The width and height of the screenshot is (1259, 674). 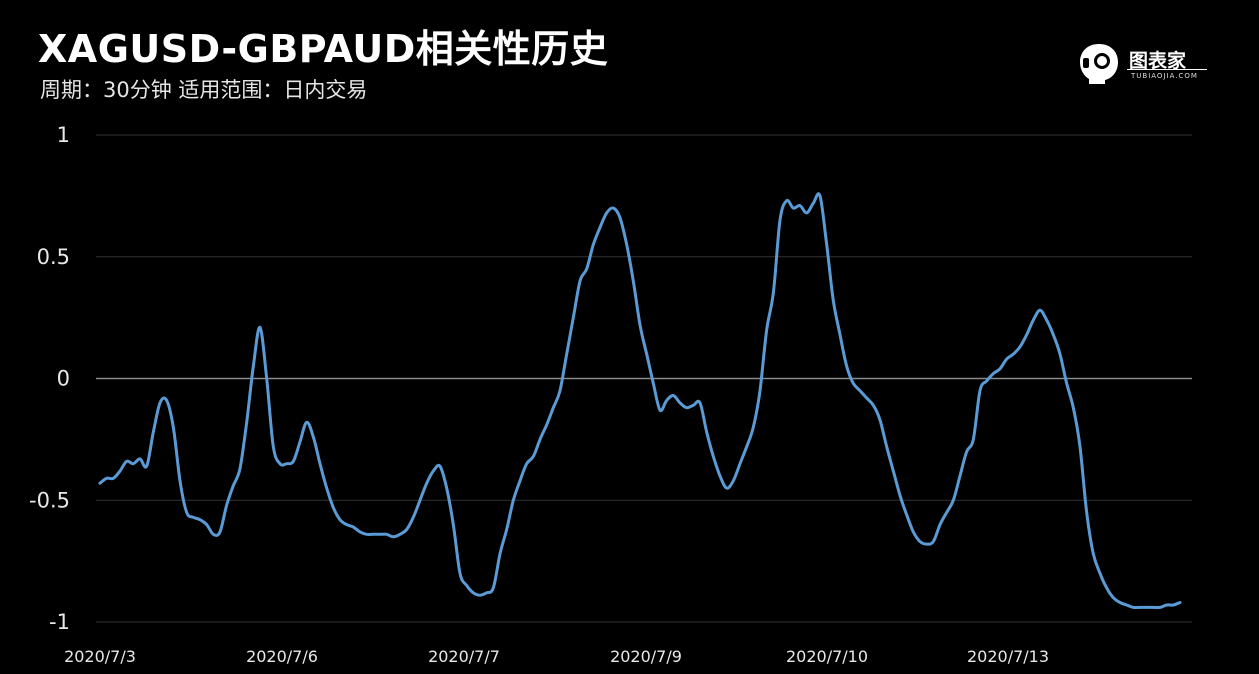 I want to click on logo-divider, so click(x=1167, y=69).